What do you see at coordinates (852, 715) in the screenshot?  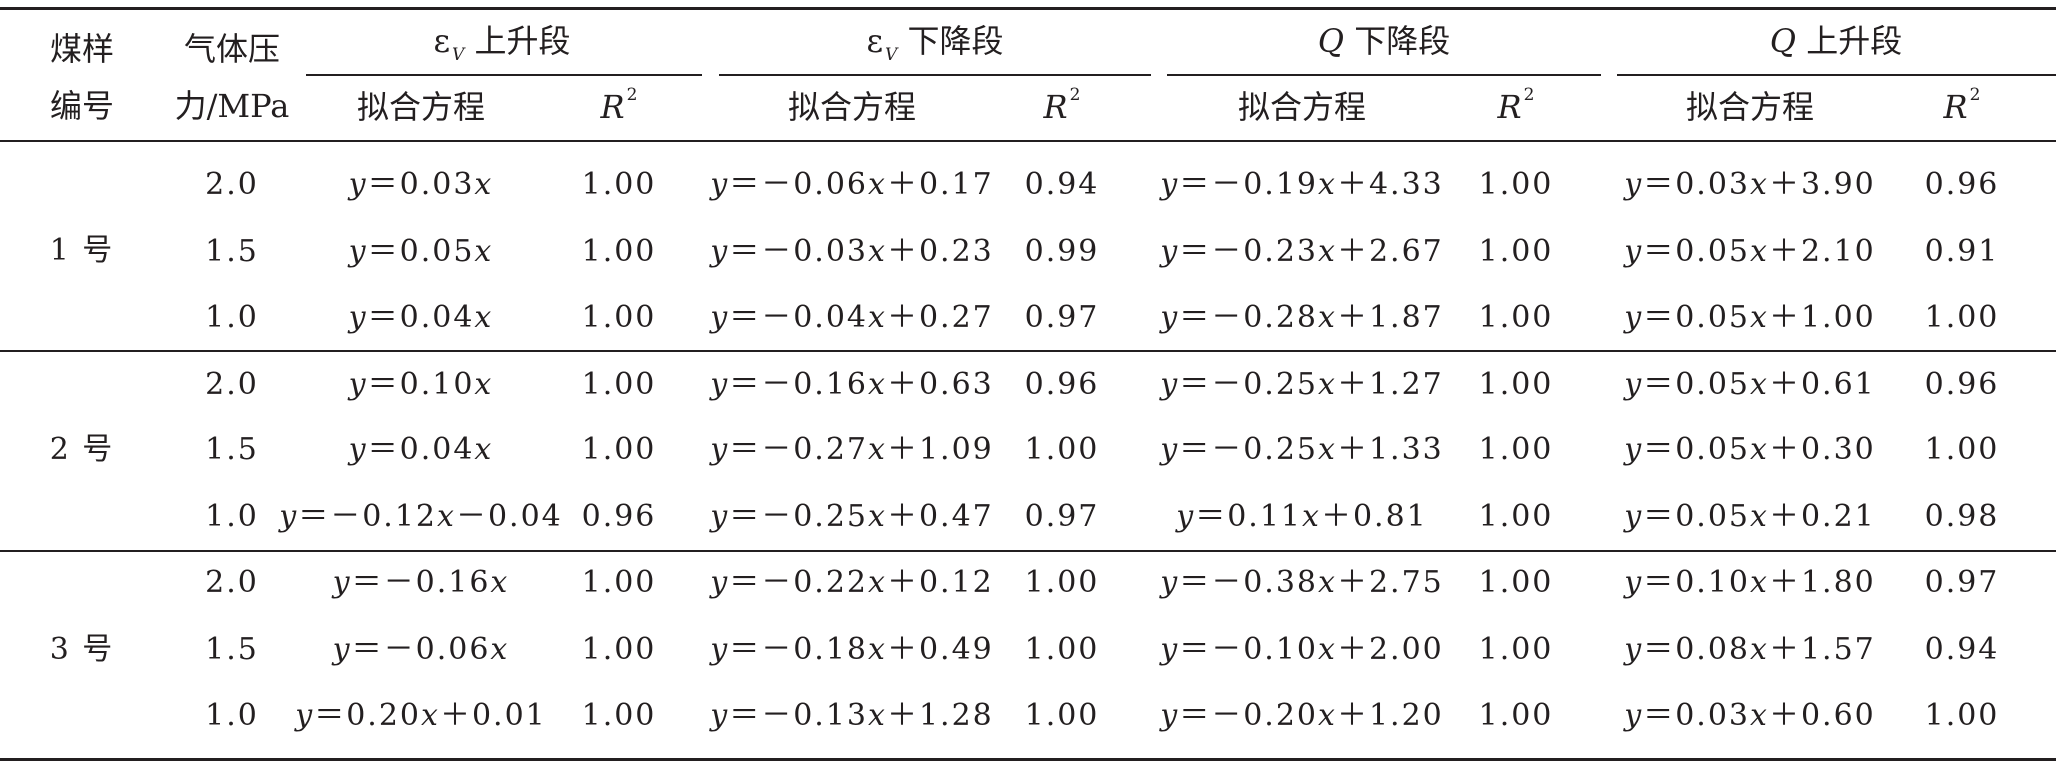 I see `fit-equation: y＝－0.13x＋1.28` at bounding box center [852, 715].